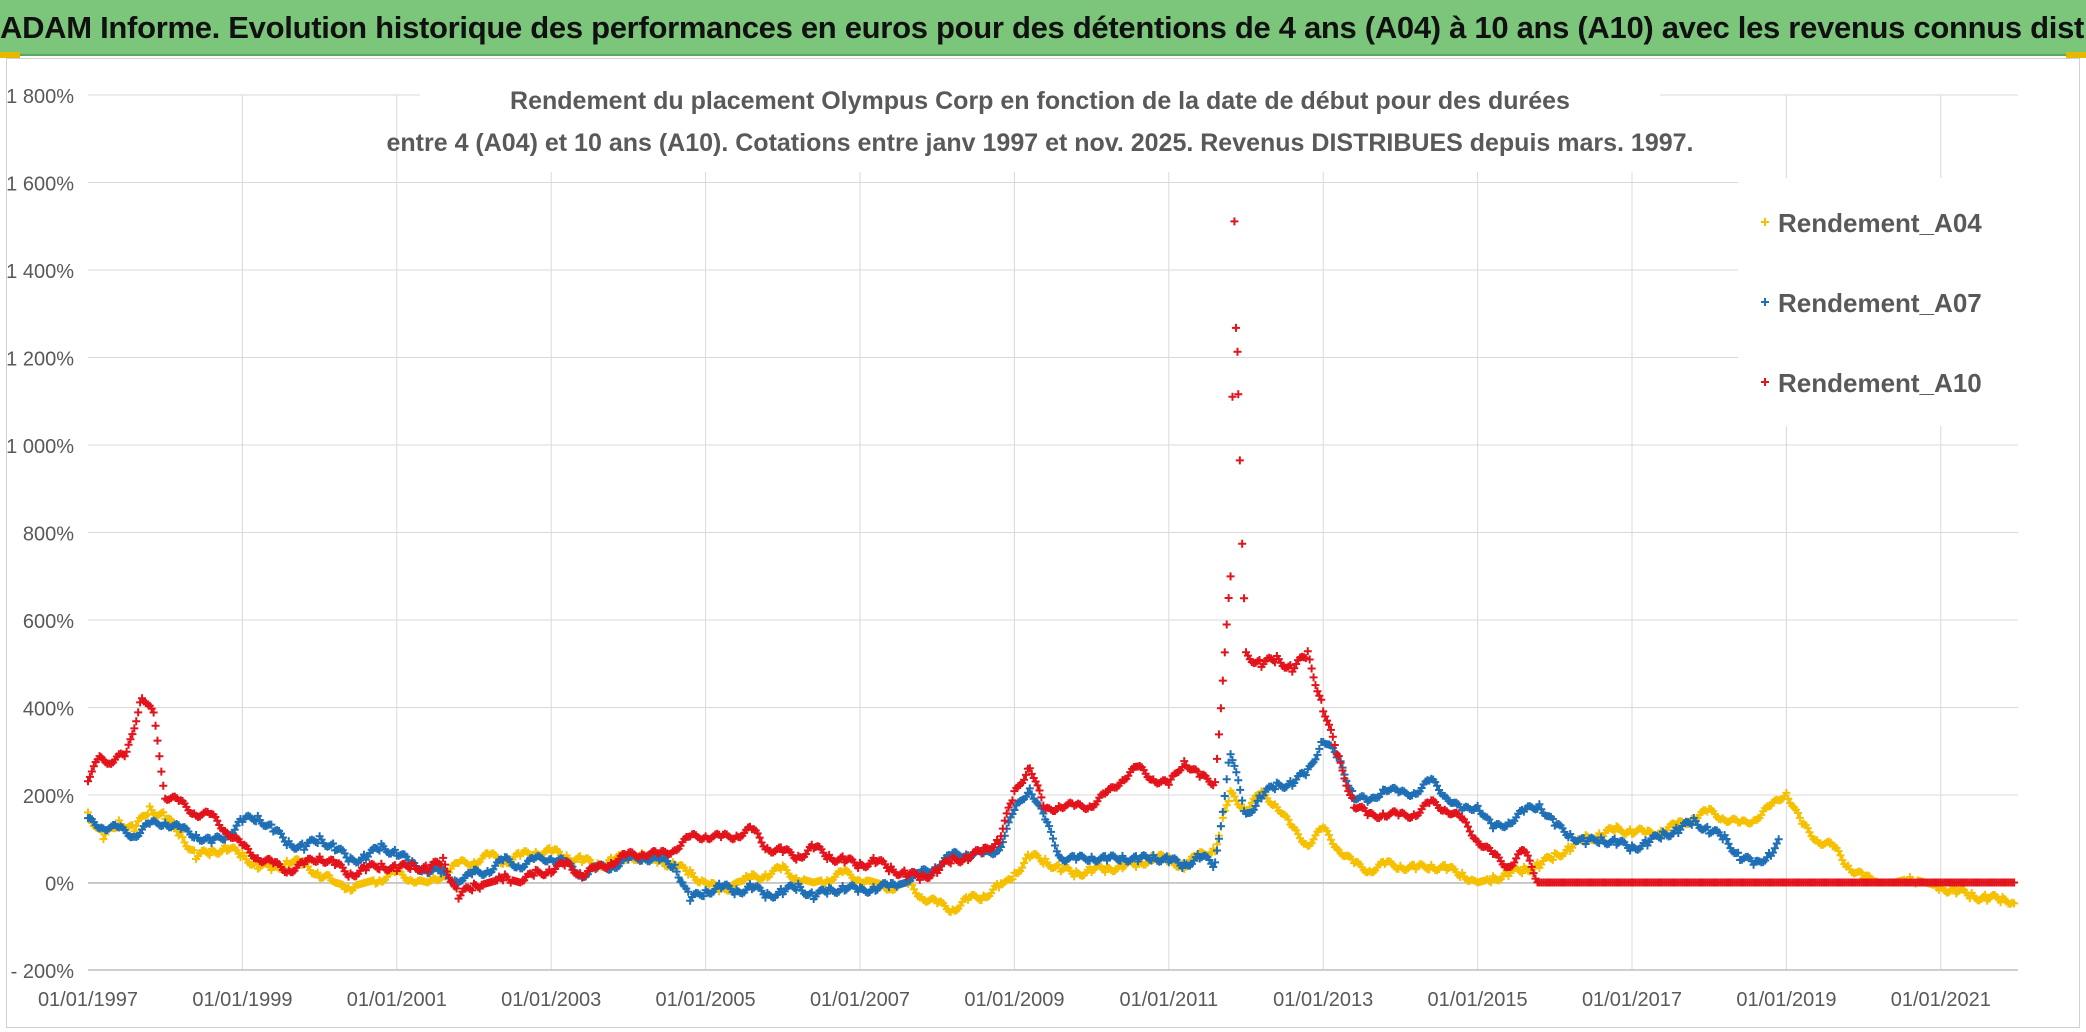 This screenshot has width=2086, height=1032. I want to click on y-tick-label: 400%, so click(48, 710).